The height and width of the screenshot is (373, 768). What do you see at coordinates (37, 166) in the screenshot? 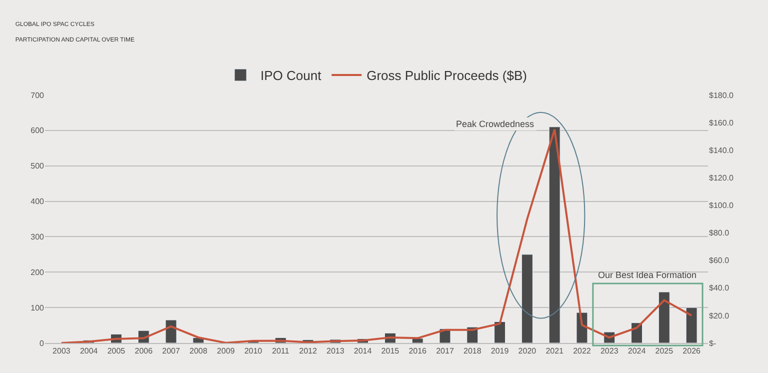
I see `y-tick-label: 500` at bounding box center [37, 166].